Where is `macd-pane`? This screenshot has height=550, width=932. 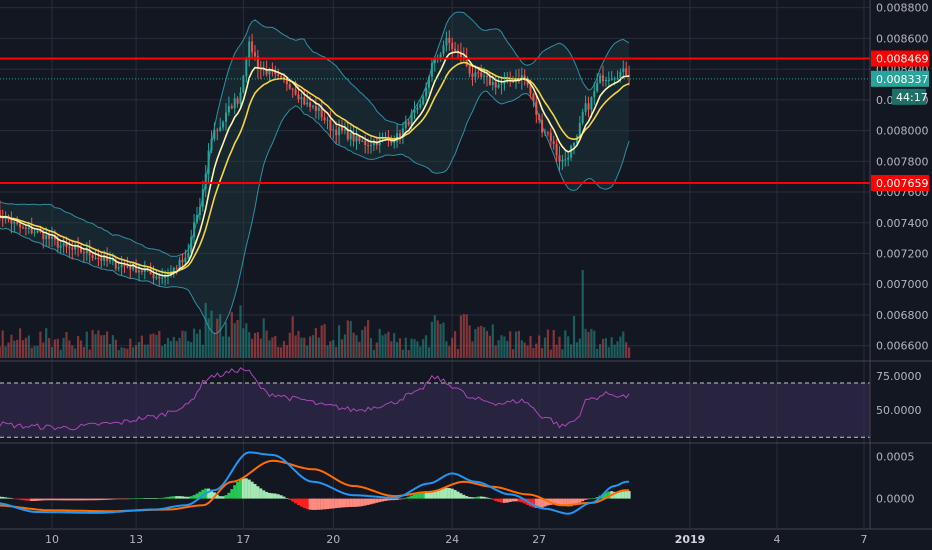 macd-pane is located at coordinates (315, 483).